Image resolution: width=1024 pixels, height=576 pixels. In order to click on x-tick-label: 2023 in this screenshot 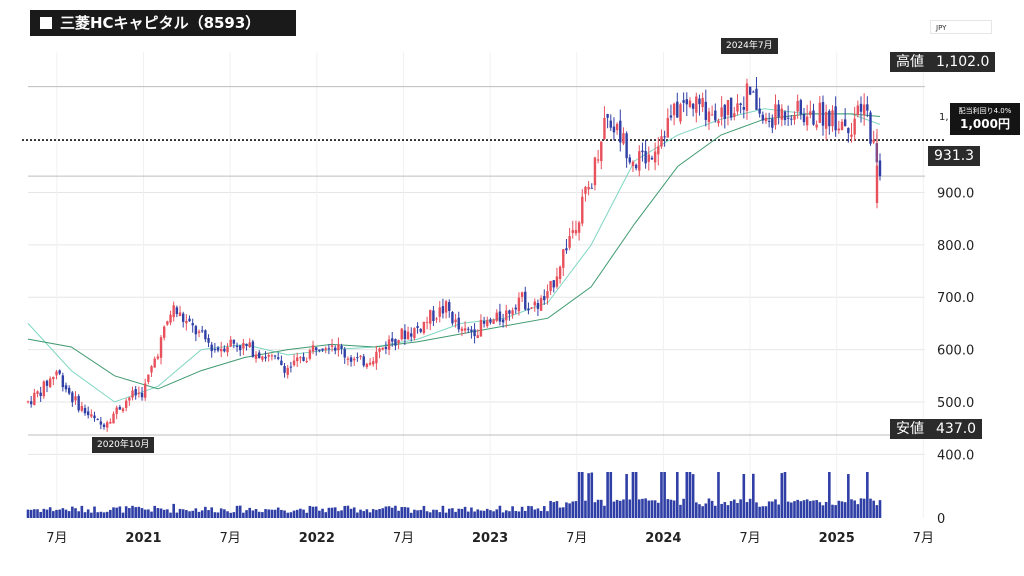, I will do `click(490, 538)`.